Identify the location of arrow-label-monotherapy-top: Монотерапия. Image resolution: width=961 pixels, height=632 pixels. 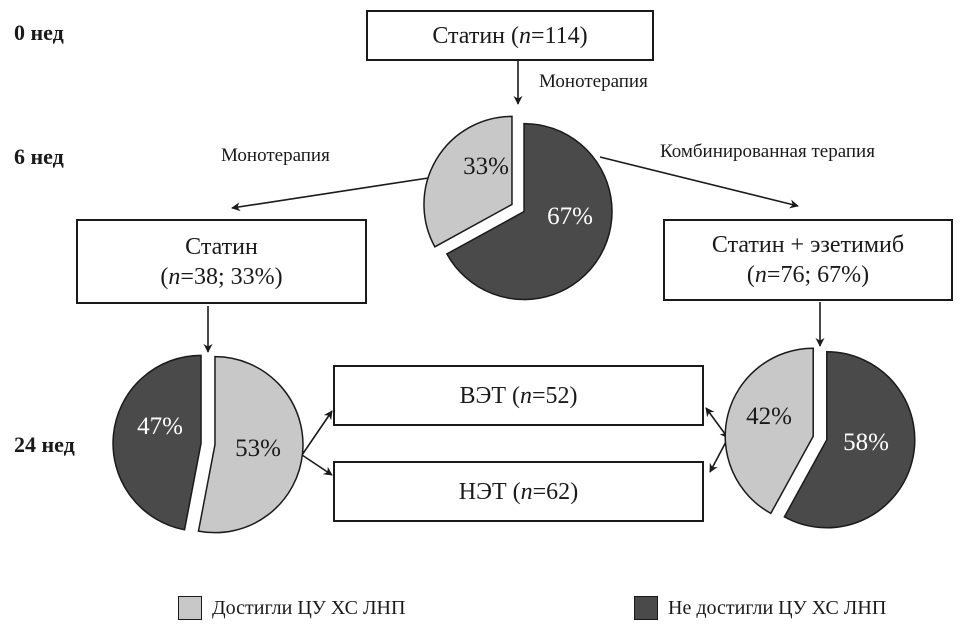
(593, 81).